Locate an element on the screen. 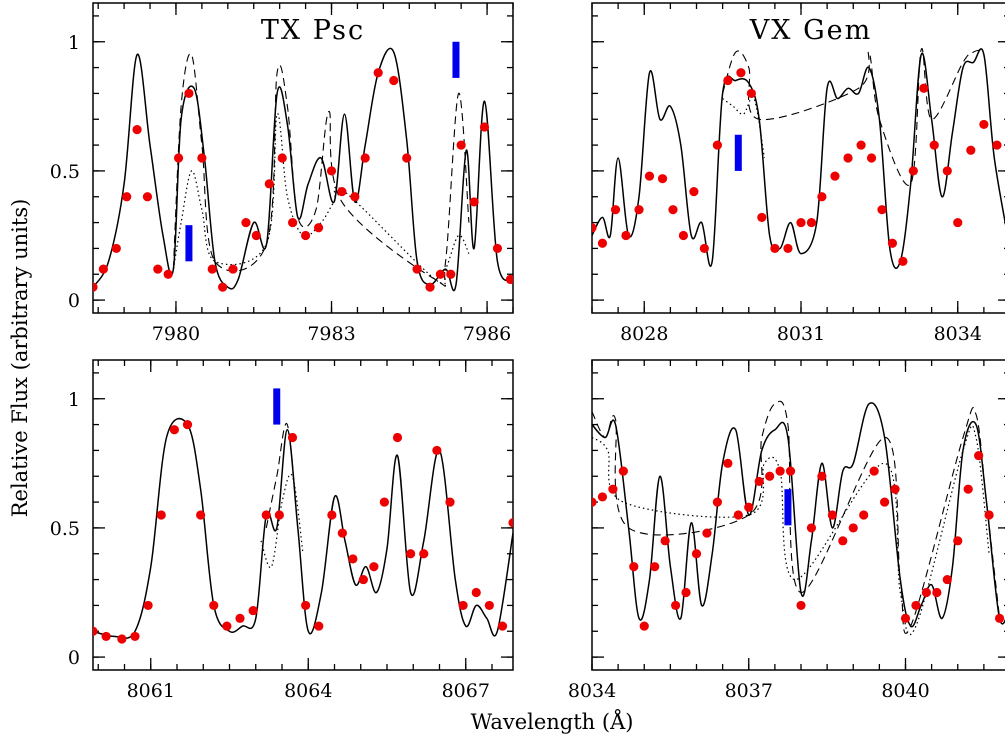  model-spectrum-dotted is located at coordinates (321, 199).